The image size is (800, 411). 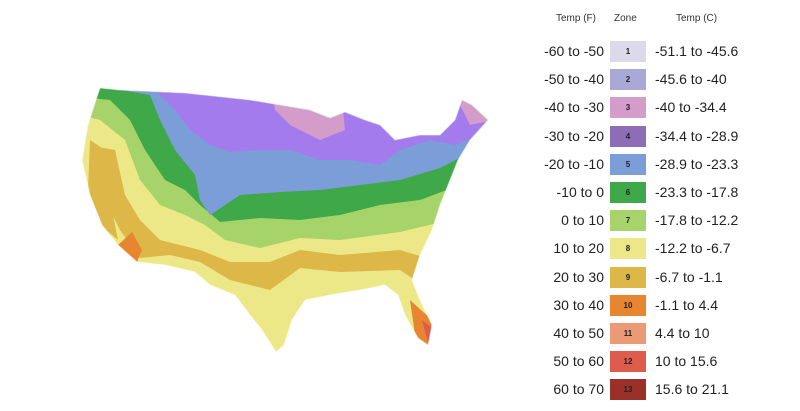 I want to click on legend-row: -60 to -50 1 -51.1 to -45.6, so click(x=660, y=52).